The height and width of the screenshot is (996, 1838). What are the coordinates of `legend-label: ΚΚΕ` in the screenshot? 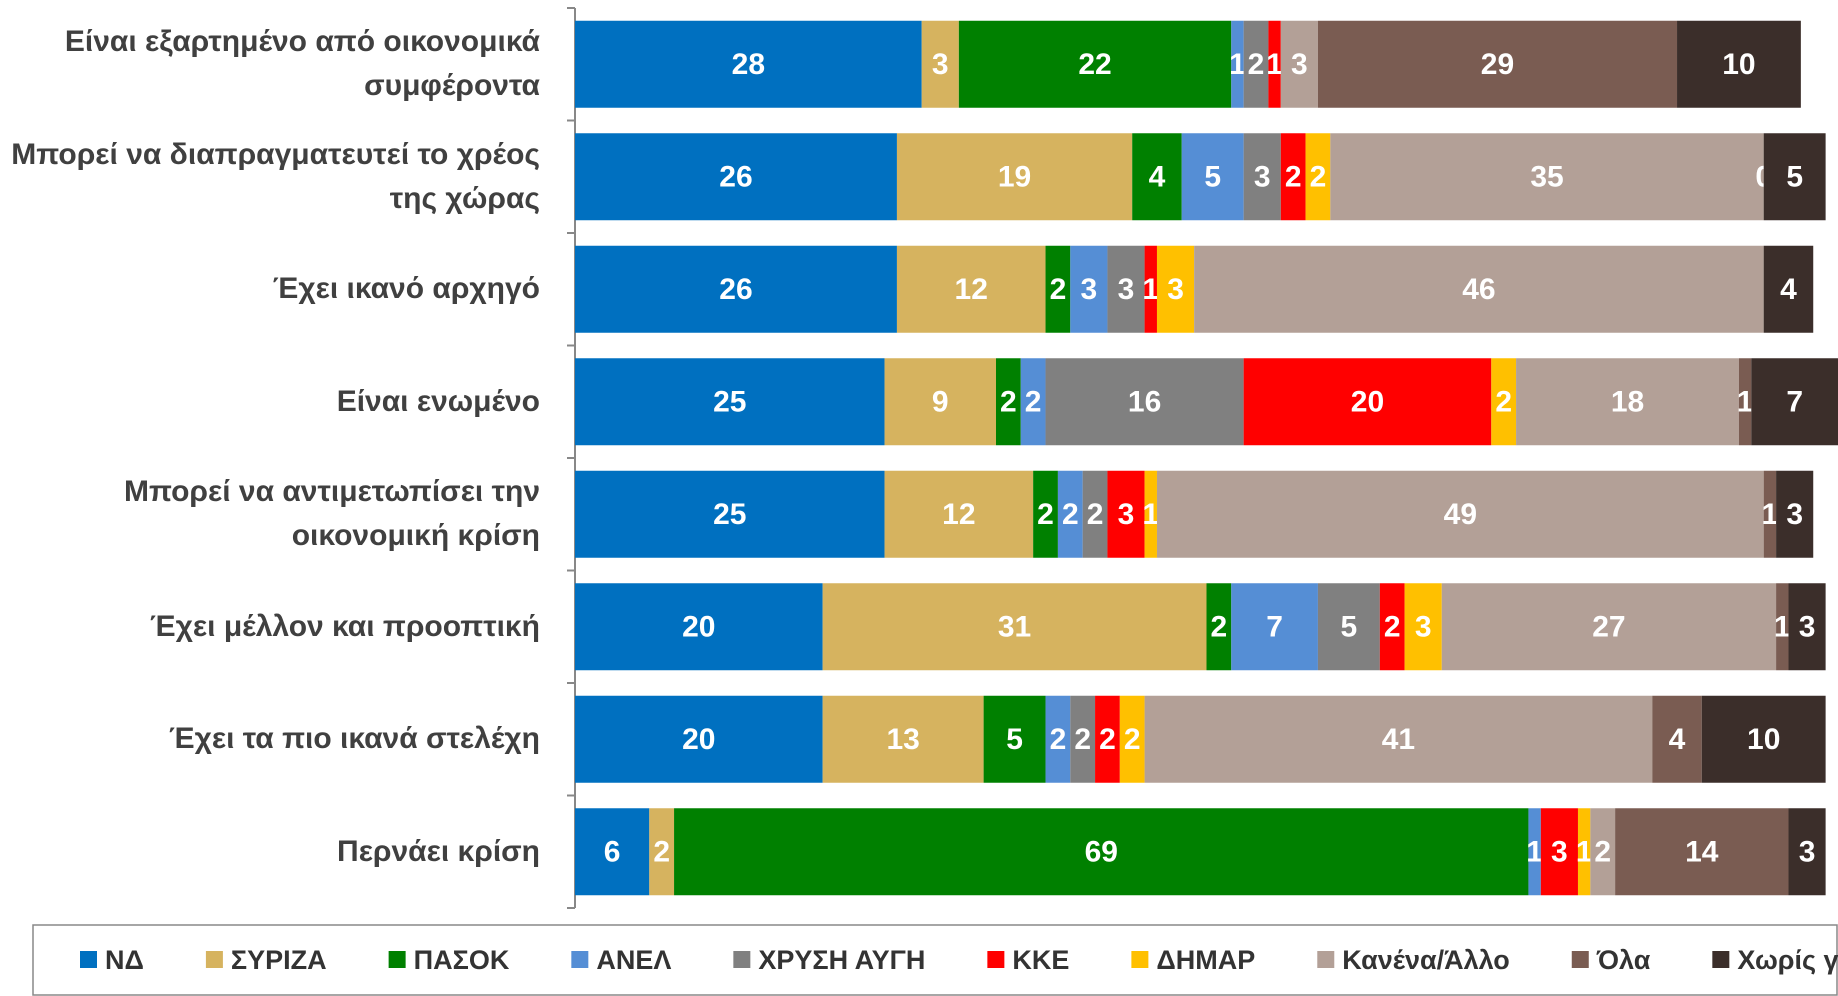 It's located at (1040, 960).